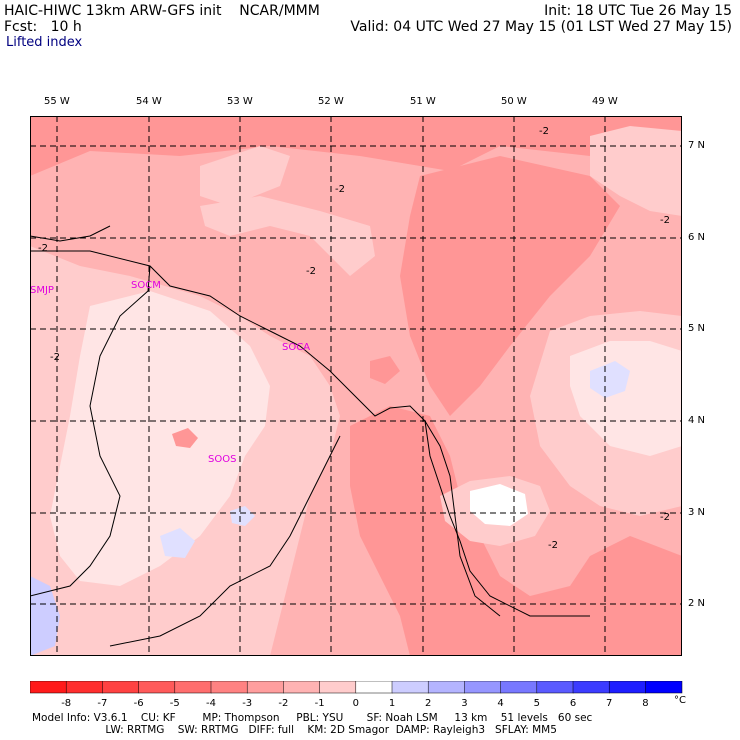  I want to click on colorbar-label: 2, so click(428, 703).